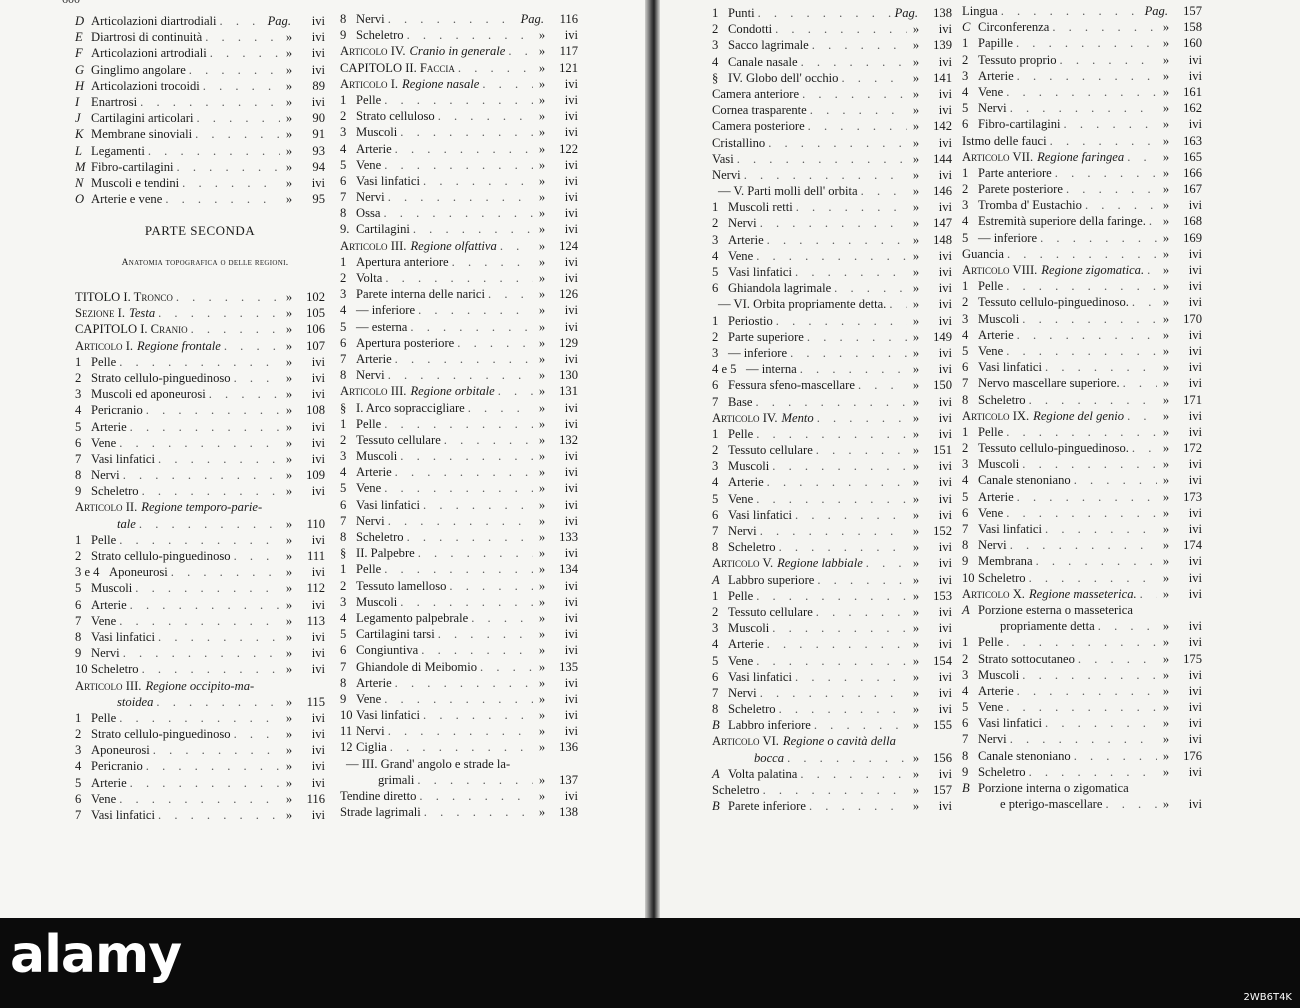  Describe the element at coordinates (459, 650) in the screenshot. I see `index-entry: 6 Congiuntiva » ivi` at that location.